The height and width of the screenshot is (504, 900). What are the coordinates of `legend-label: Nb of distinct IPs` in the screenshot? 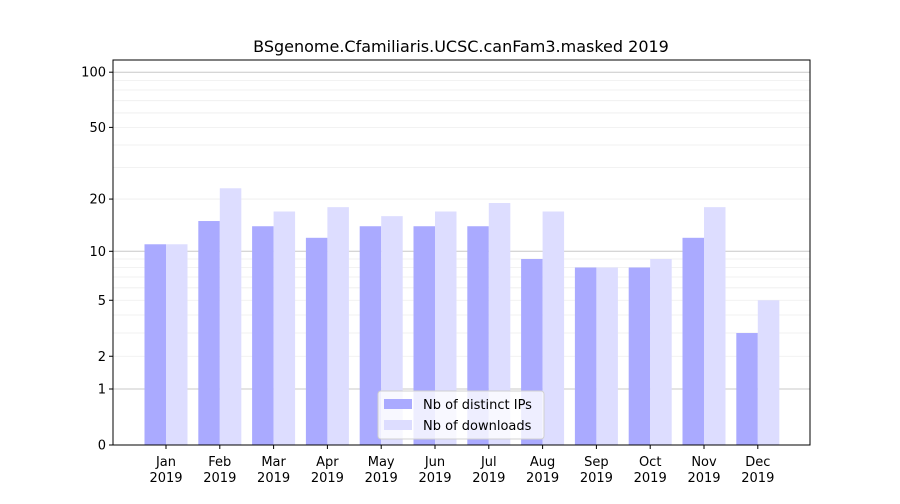 It's located at (477, 405).